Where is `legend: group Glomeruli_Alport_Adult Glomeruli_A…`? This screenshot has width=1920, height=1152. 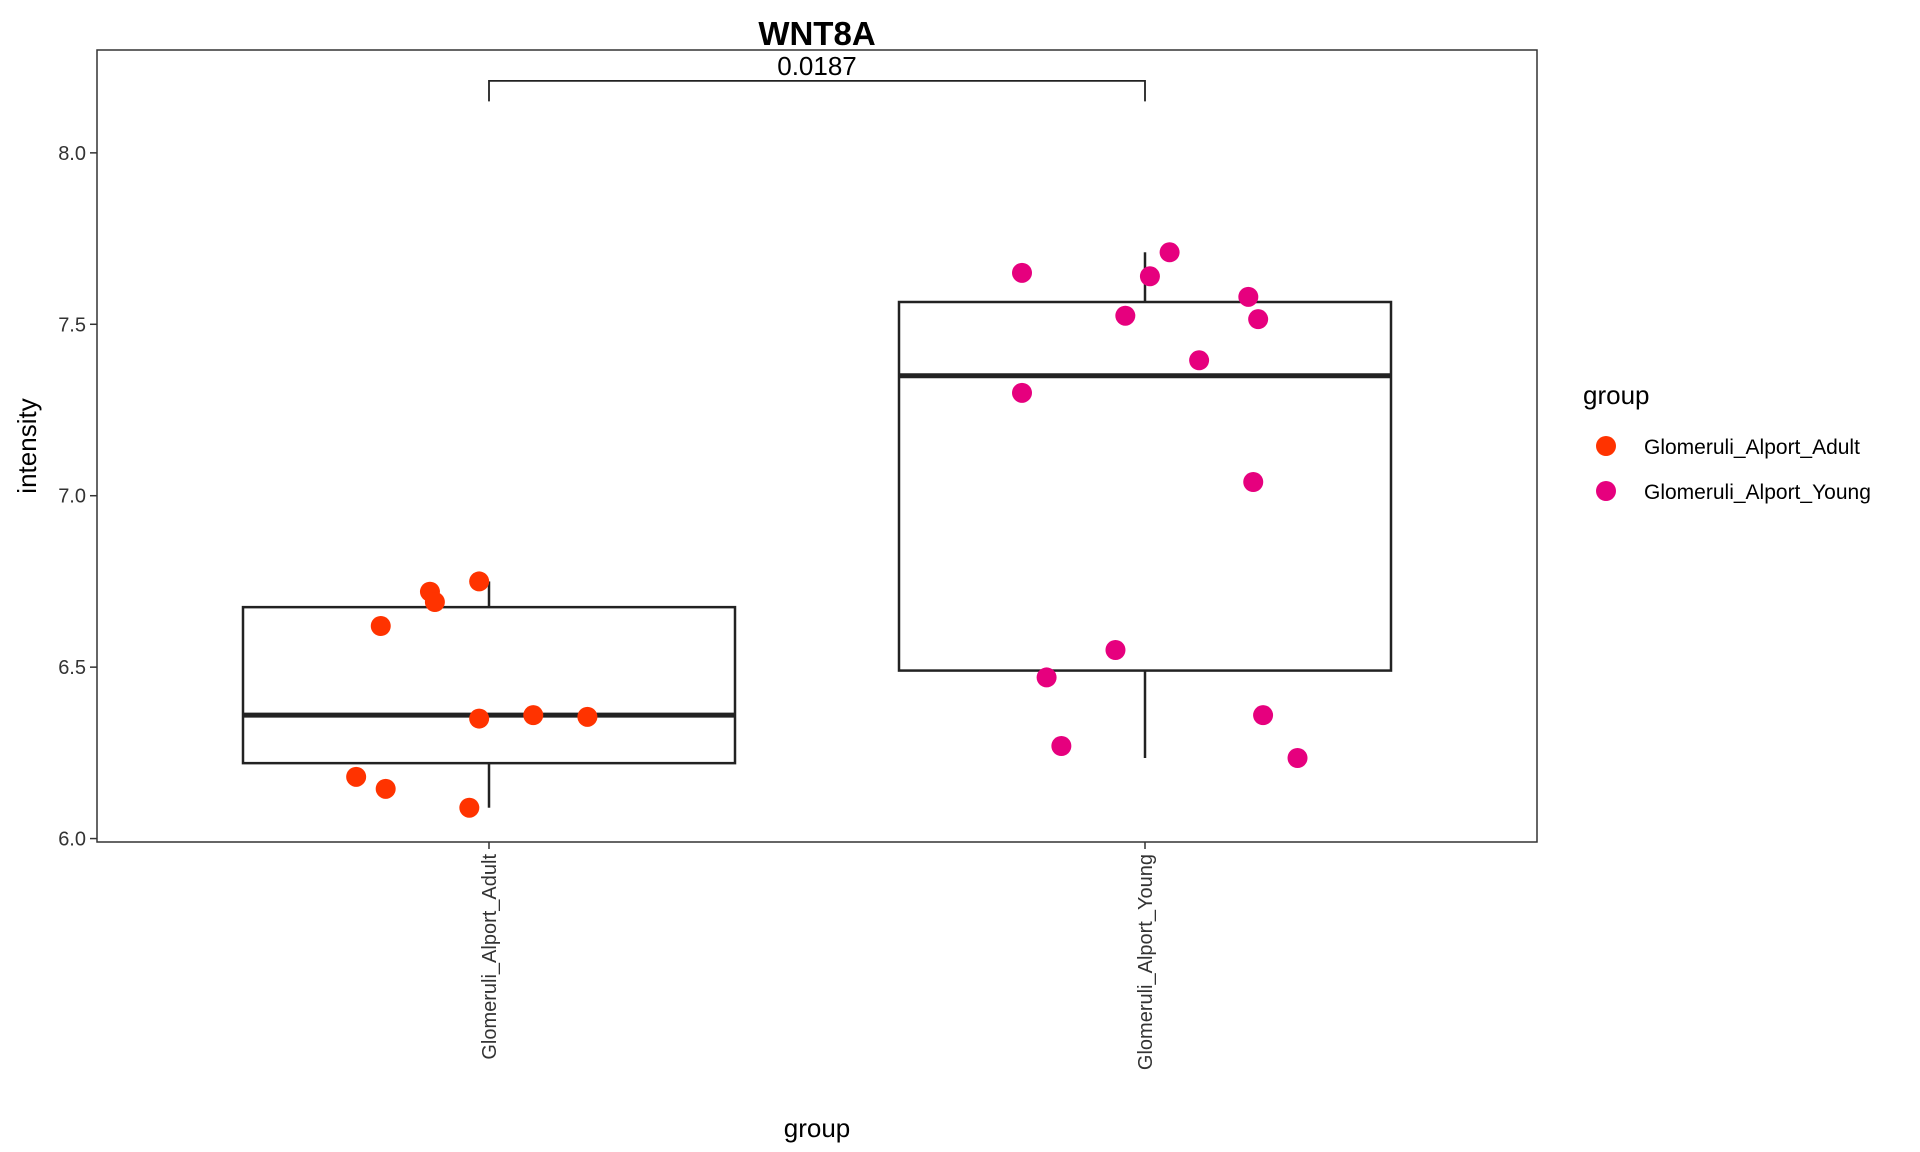 legend: group Glomeruli_Alport_Adult Glomeruli_A… is located at coordinates (1727, 442).